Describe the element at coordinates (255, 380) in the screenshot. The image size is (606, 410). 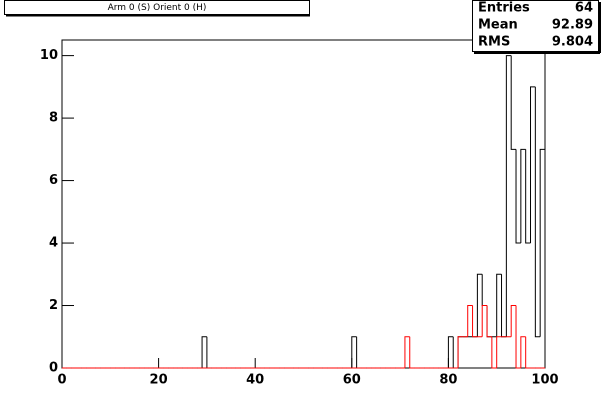
I see `x-tick-label: 40` at that location.